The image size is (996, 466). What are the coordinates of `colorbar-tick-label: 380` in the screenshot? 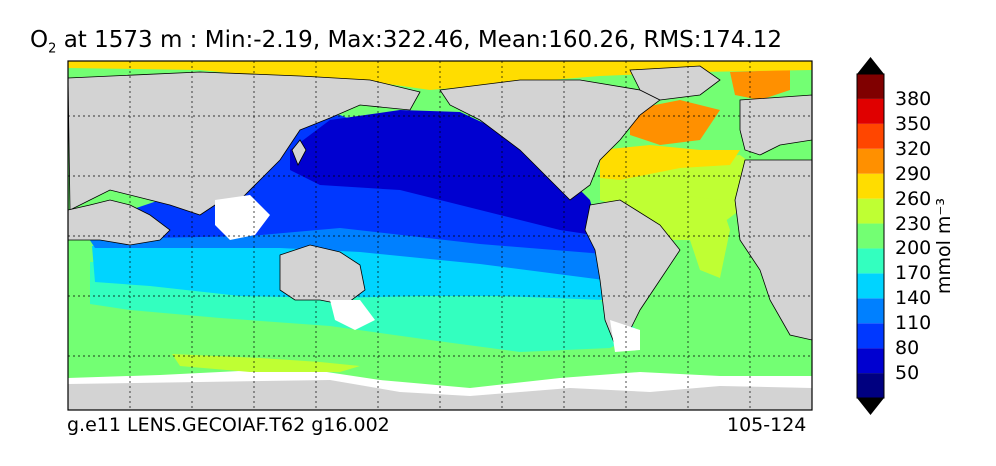 It's located at (913, 98).